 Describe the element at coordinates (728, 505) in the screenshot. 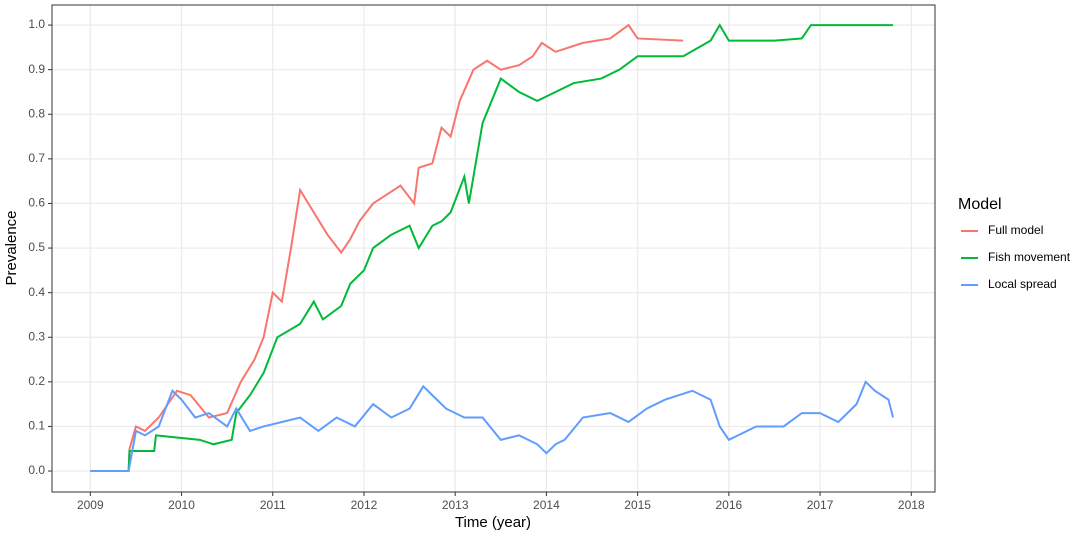

I see `x-tick-label: 2016` at that location.